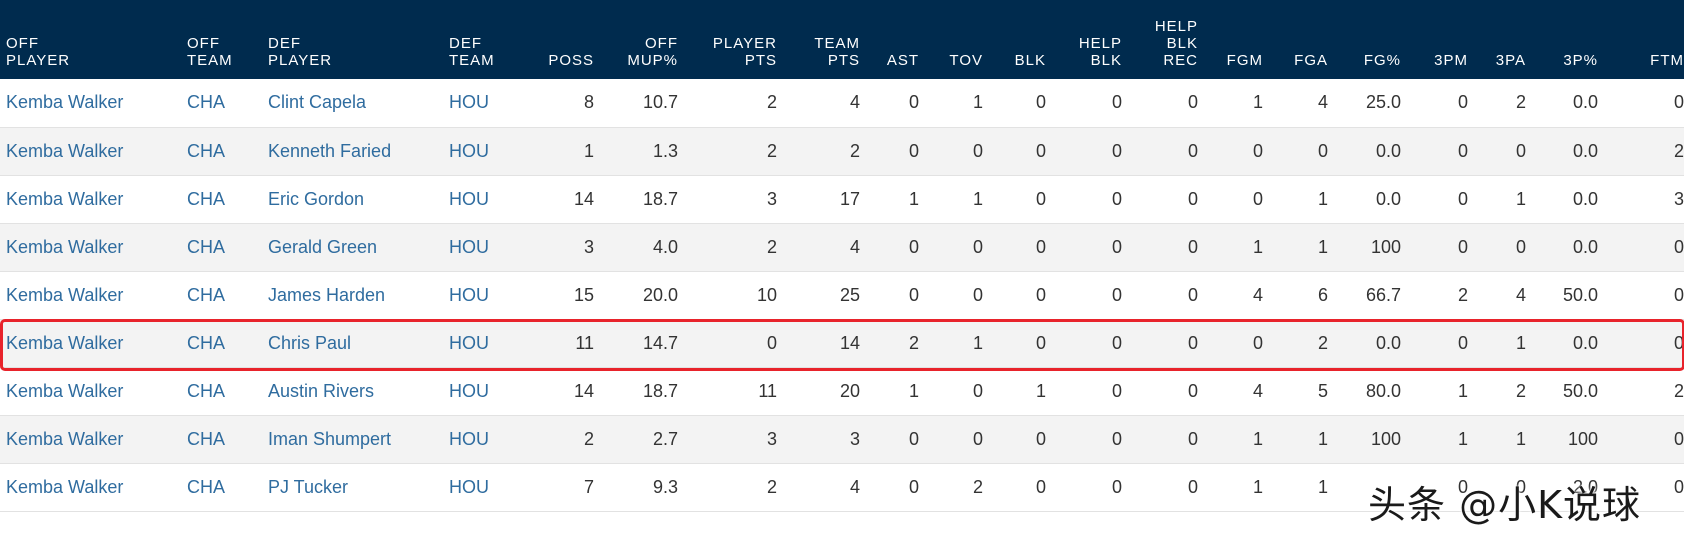 This screenshot has width=1684, height=540. Describe the element at coordinates (1230, 103) in the screenshot. I see `cell-fgm: 1` at that location.